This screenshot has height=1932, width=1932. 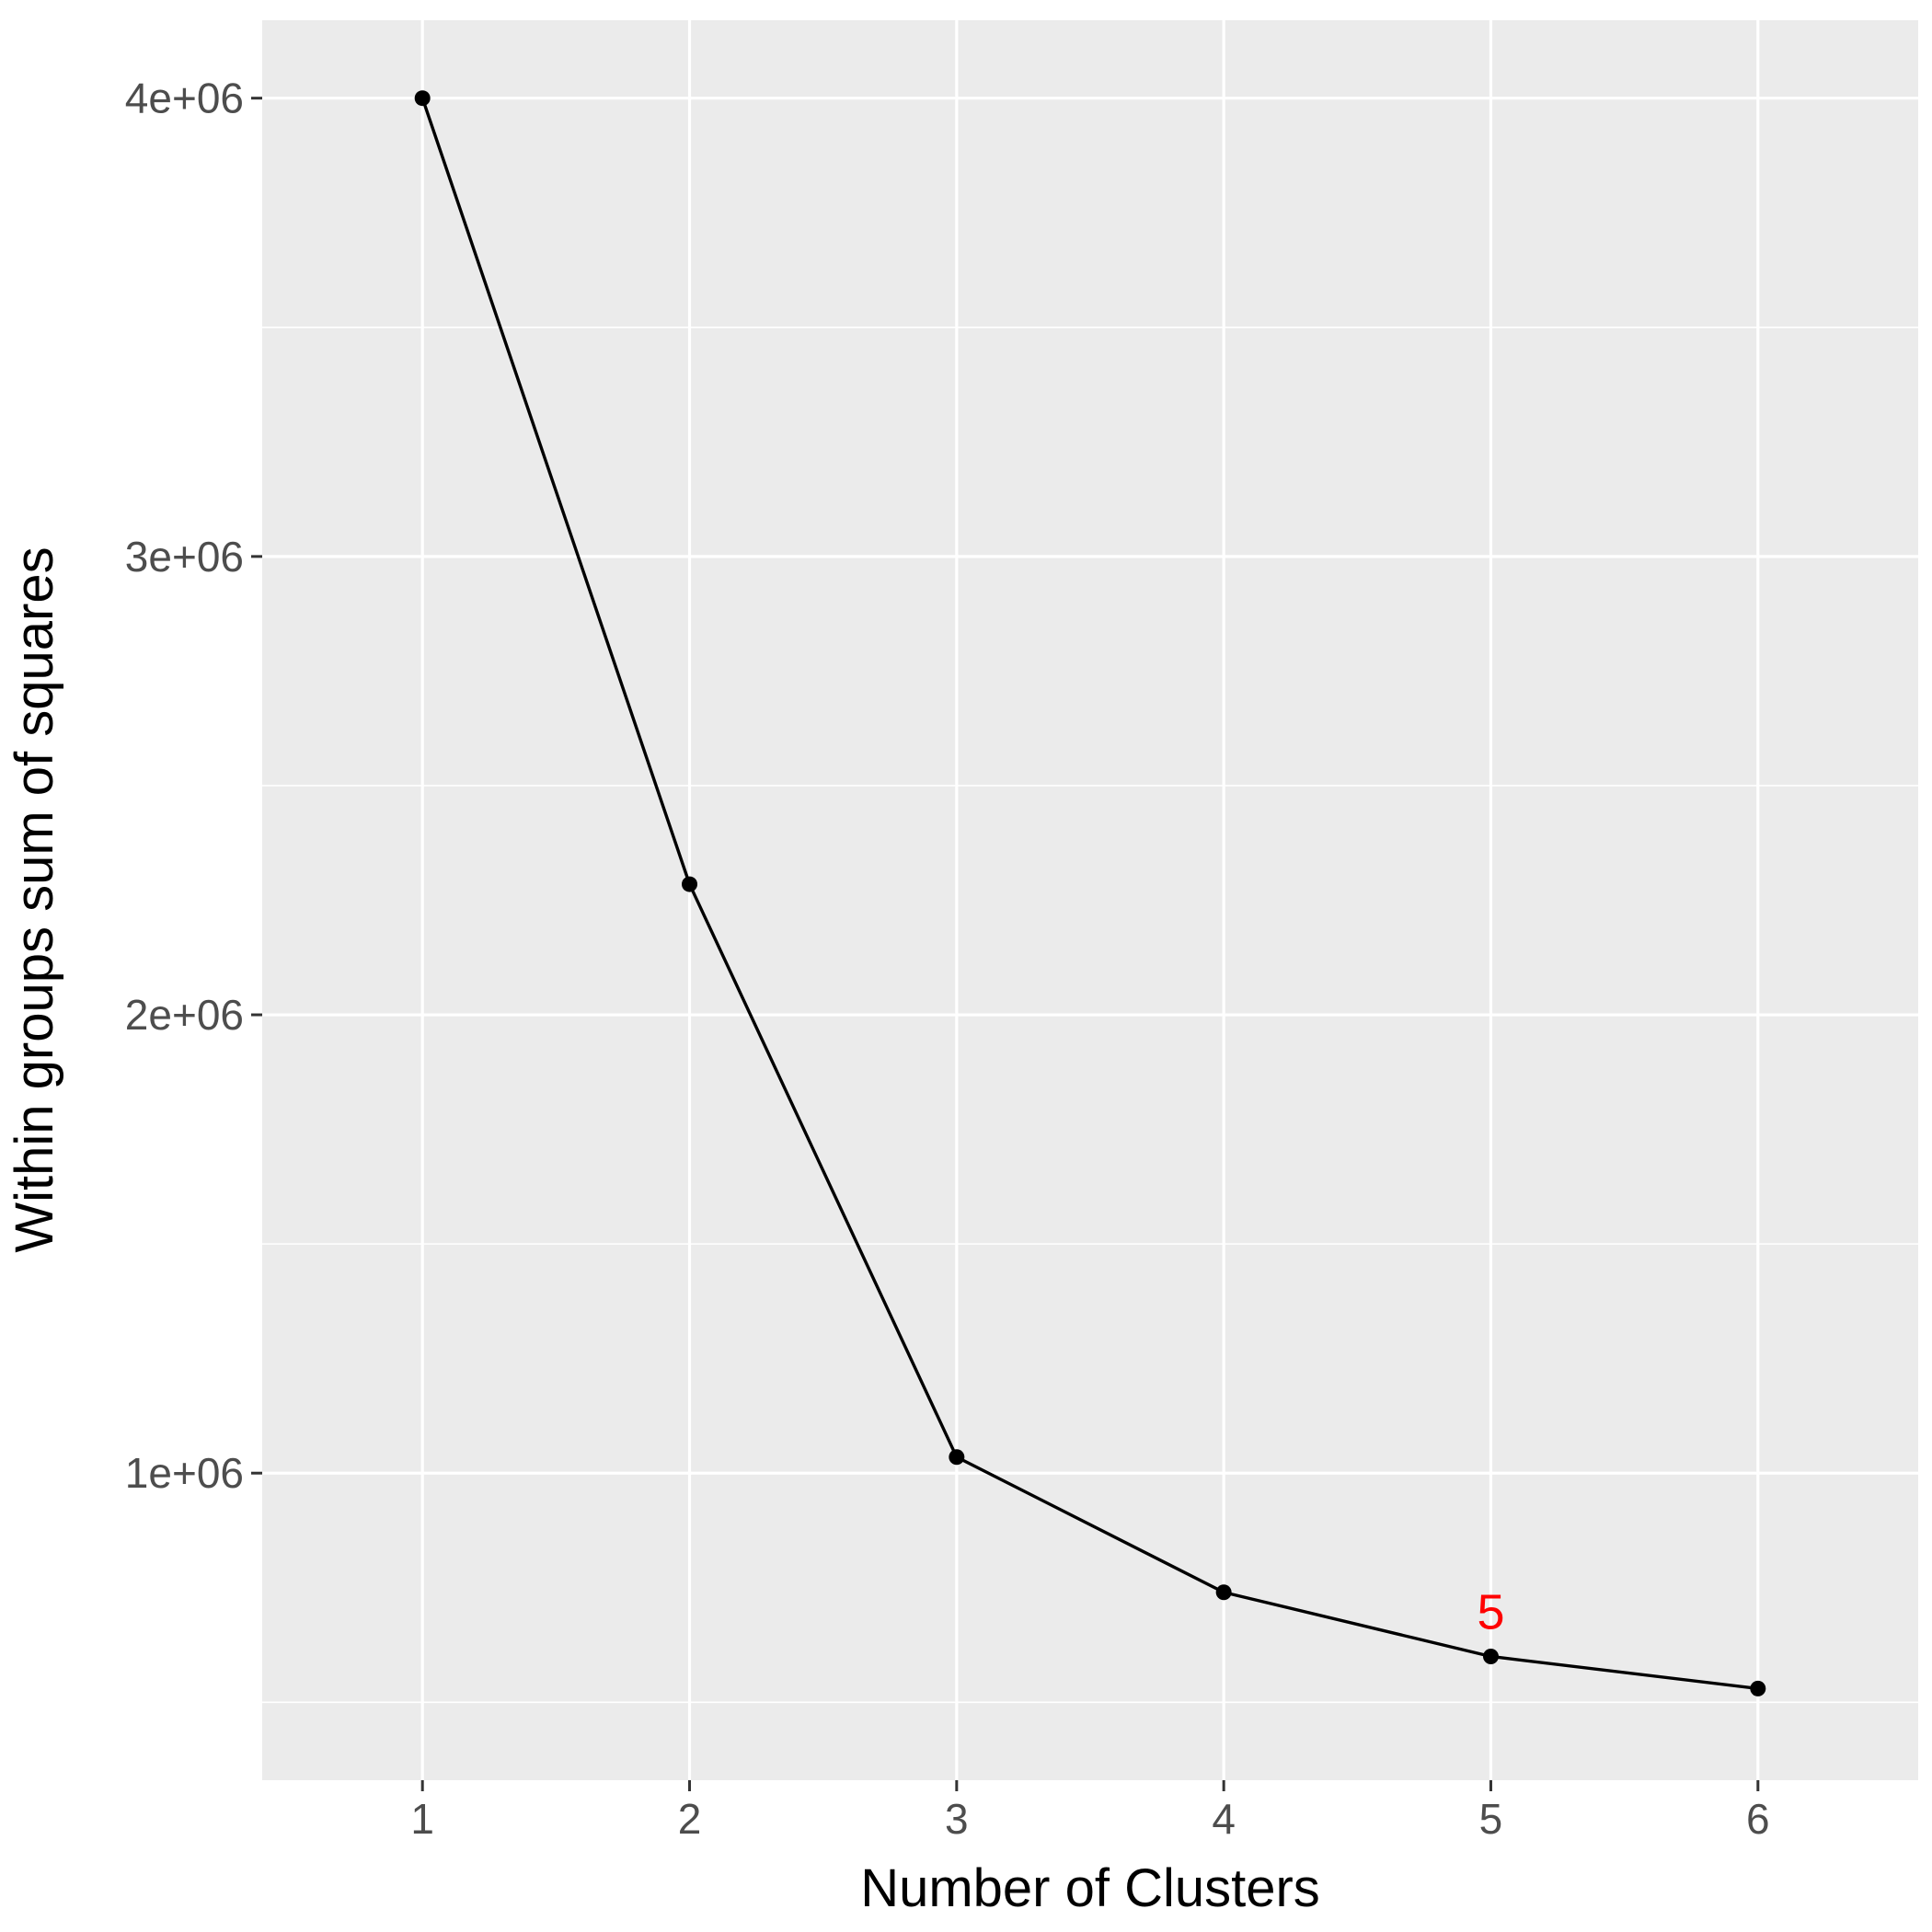 What do you see at coordinates (184, 98) in the screenshot?
I see `y-tick-label: 4e+06` at bounding box center [184, 98].